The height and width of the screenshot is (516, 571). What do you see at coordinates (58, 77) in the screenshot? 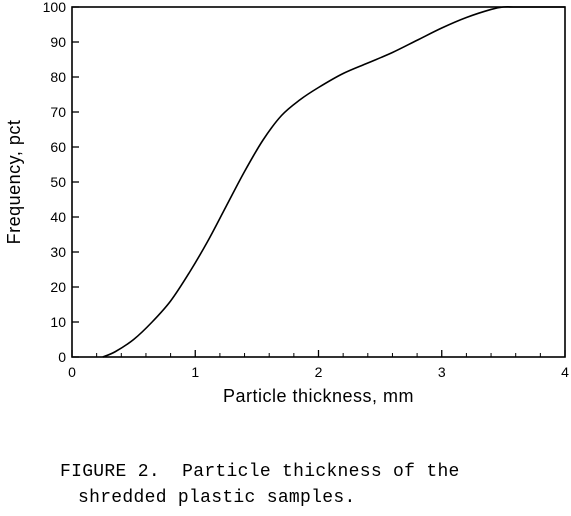
I see `y-tick-label: 80` at bounding box center [58, 77].